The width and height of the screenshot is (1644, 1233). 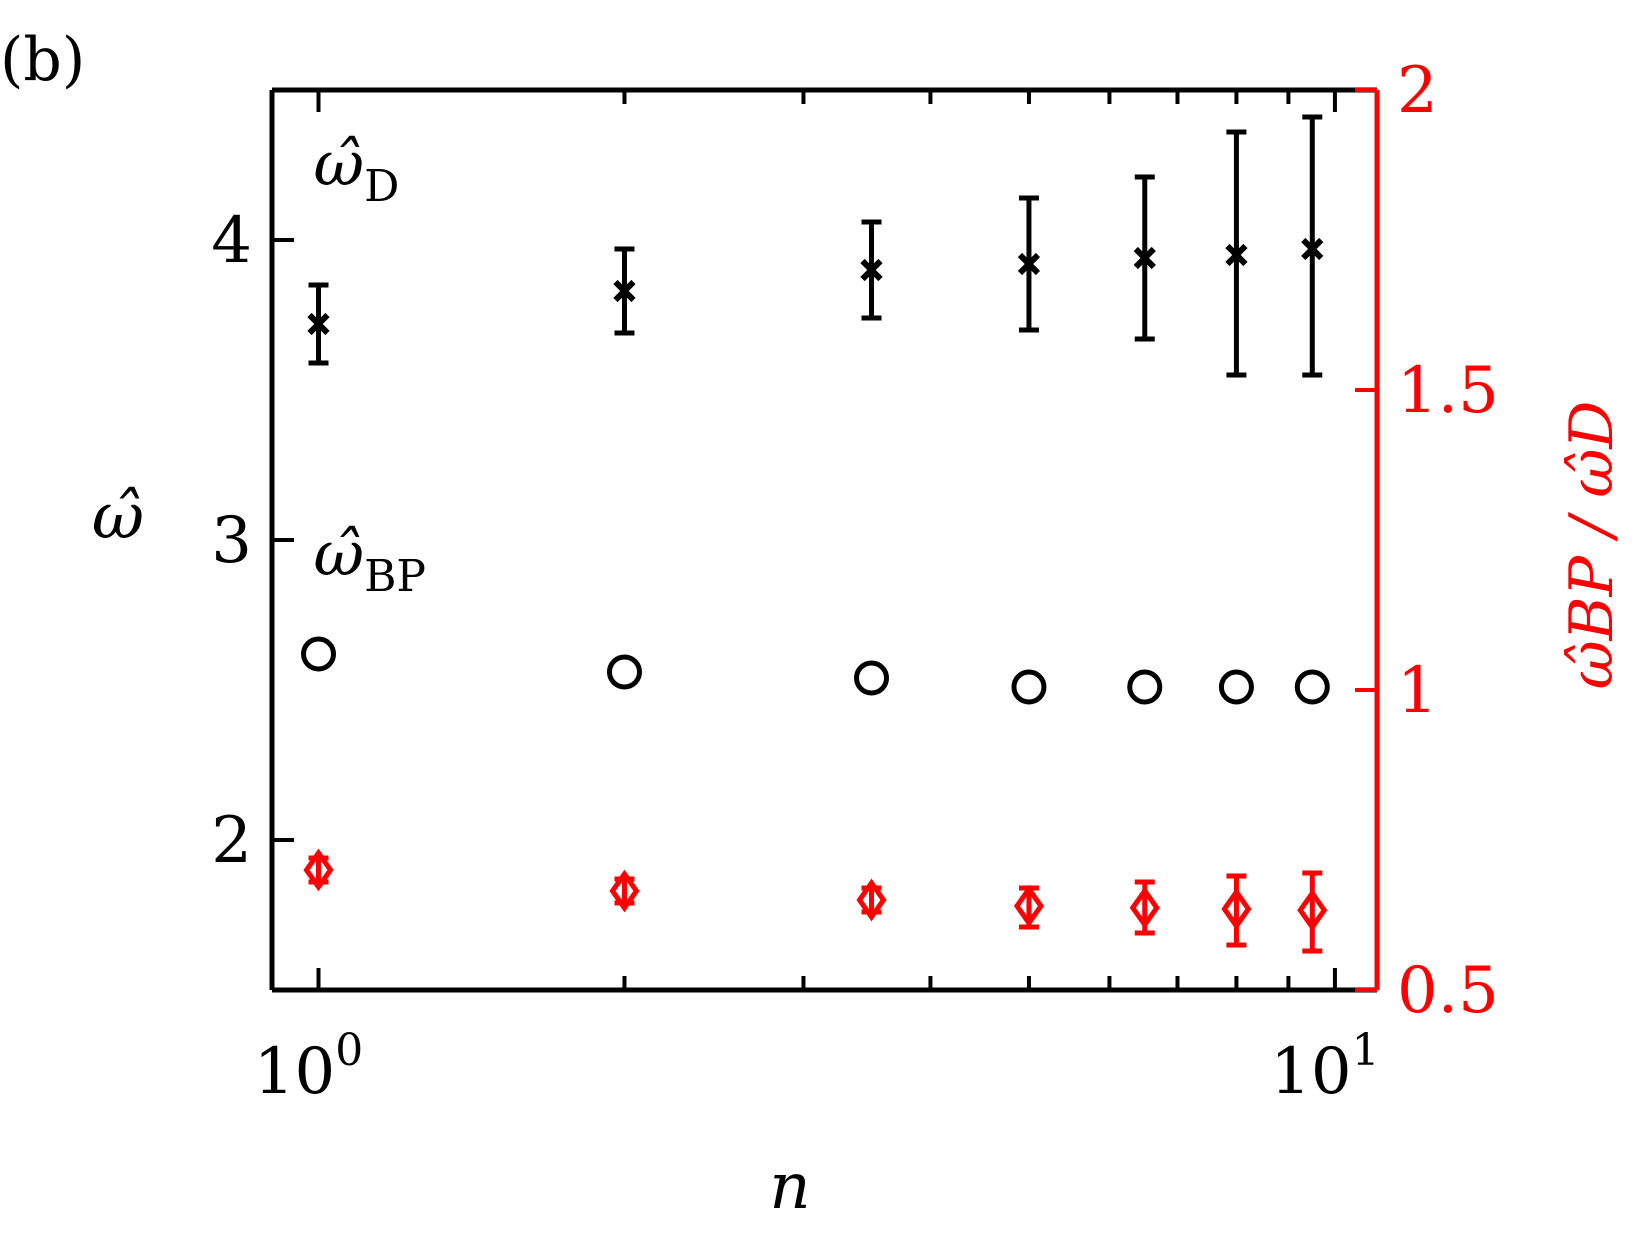 What do you see at coordinates (1592, 545) in the screenshot?
I see `right-y-axis-label: ω̂BP / ω̂D` at bounding box center [1592, 545].